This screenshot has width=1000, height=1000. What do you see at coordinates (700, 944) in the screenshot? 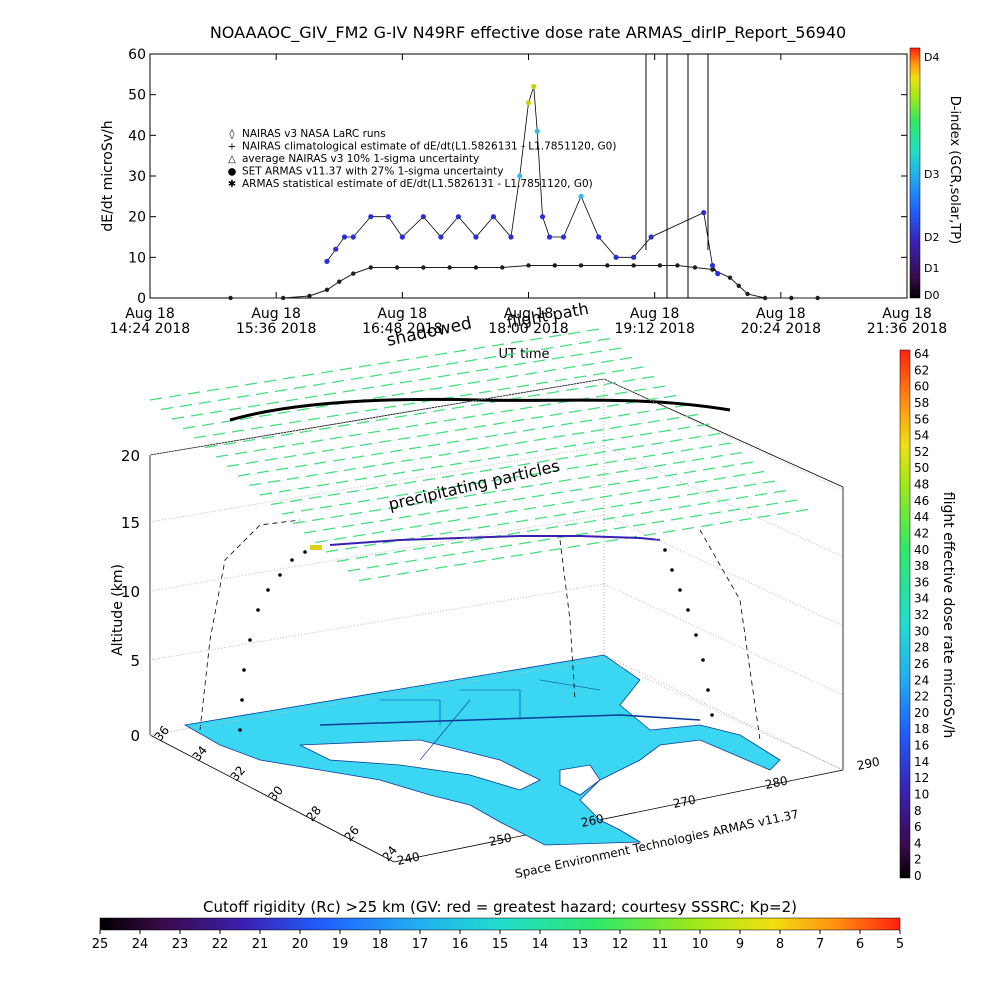
I see `cutoff-tick-label: 10` at bounding box center [700, 944].